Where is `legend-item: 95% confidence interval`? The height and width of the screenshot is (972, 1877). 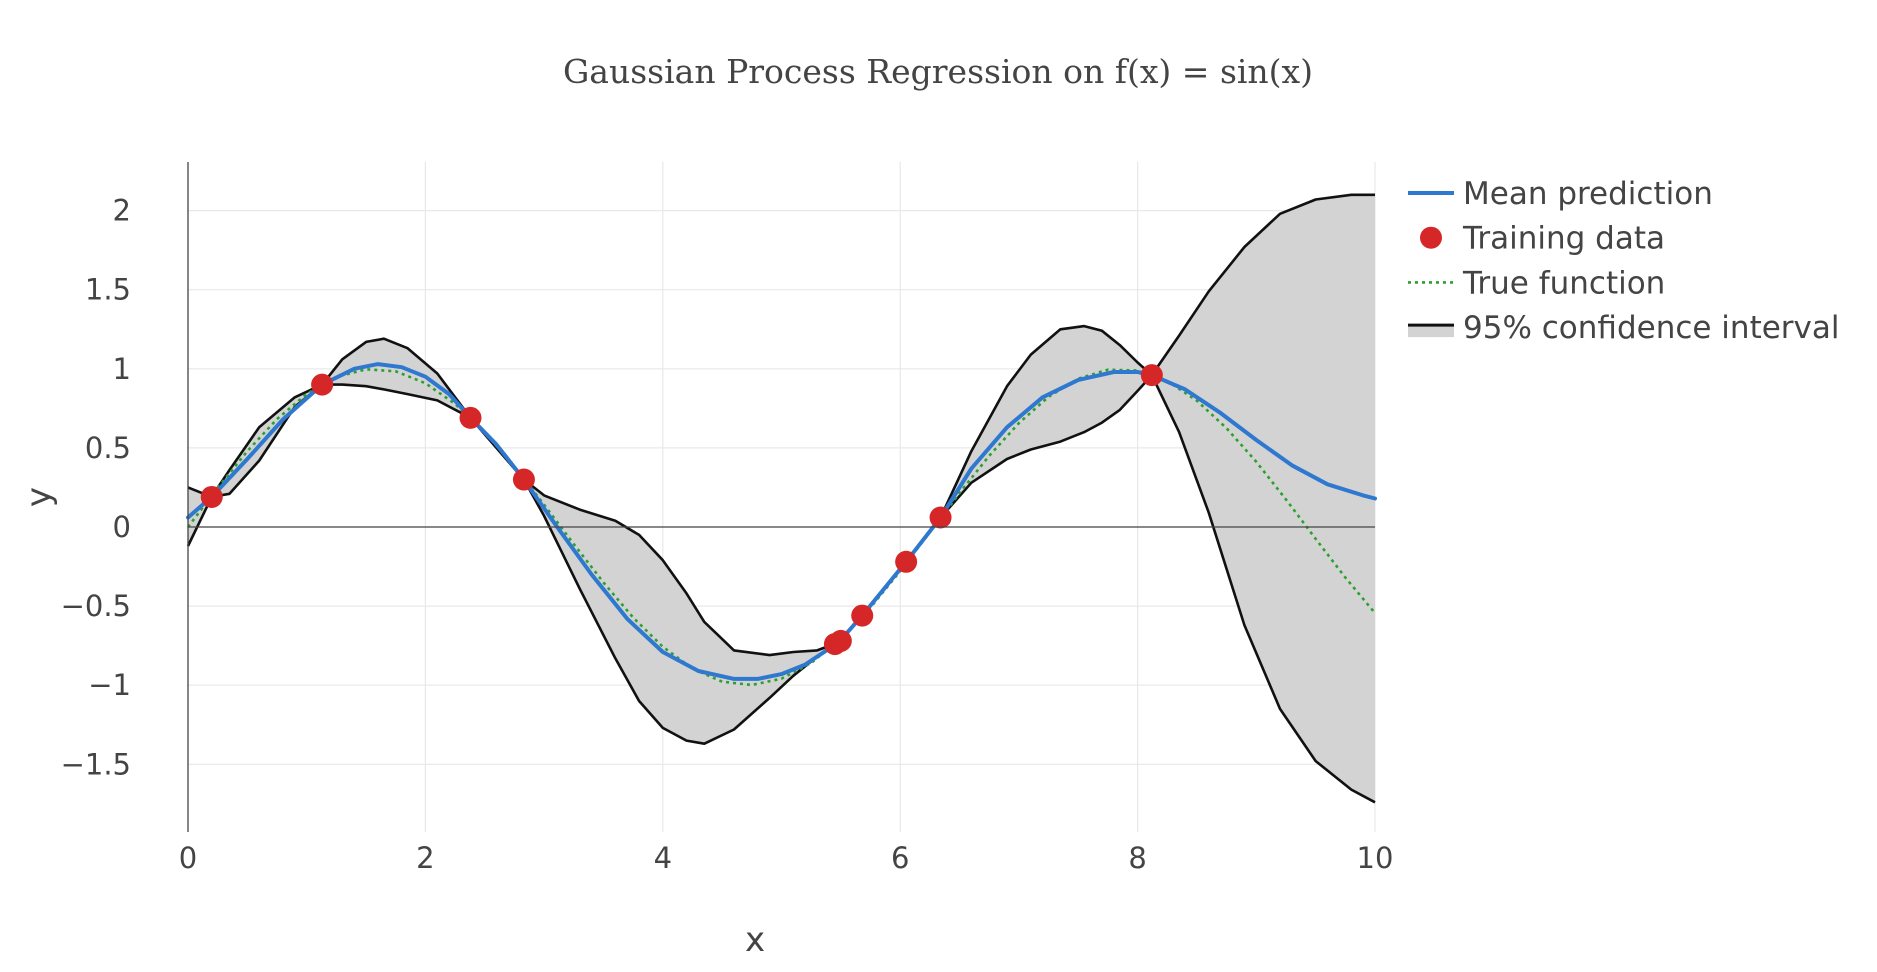
legend-item: 95% confidence interval is located at coordinates (1624, 328).